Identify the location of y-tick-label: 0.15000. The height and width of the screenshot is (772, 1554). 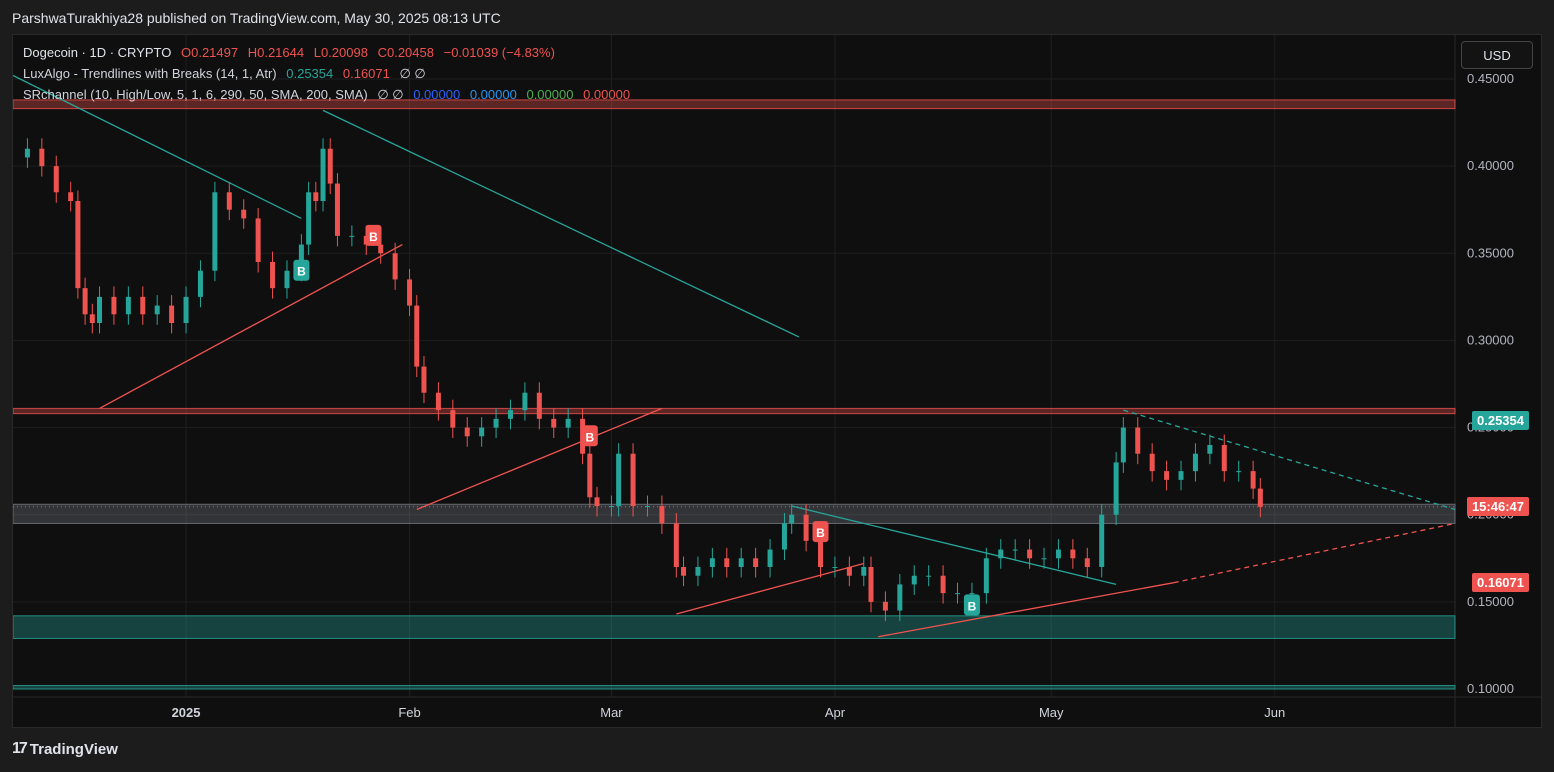
(1490, 601).